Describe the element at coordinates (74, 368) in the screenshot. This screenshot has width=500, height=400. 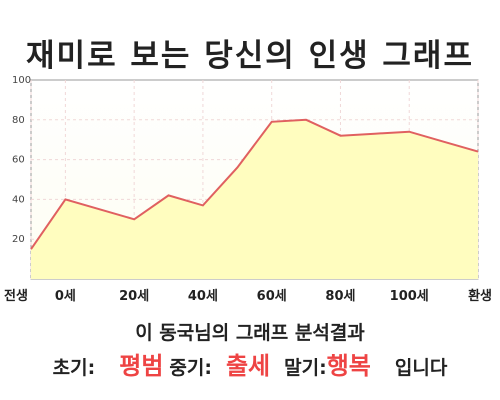
I see `early-label: 초기:` at that location.